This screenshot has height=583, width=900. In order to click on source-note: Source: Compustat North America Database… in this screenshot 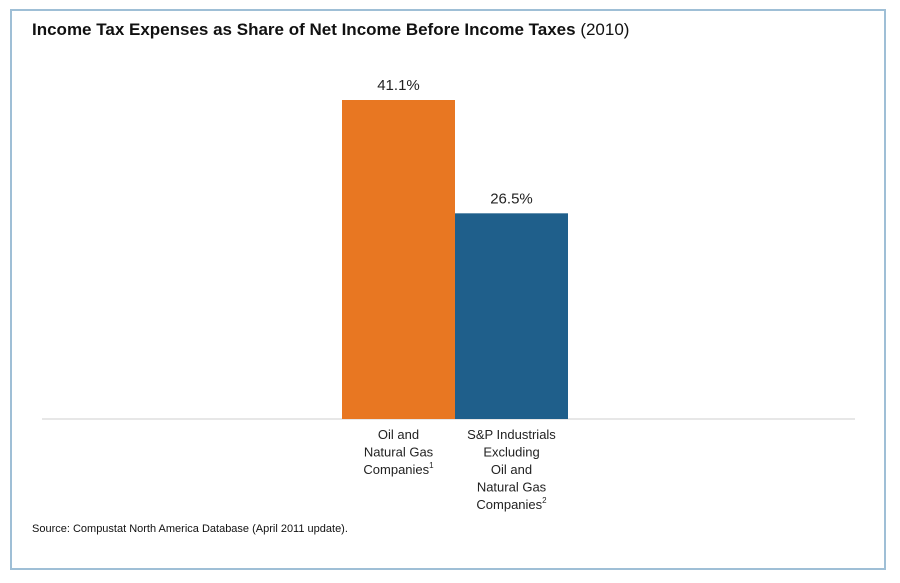, I will do `click(190, 529)`.